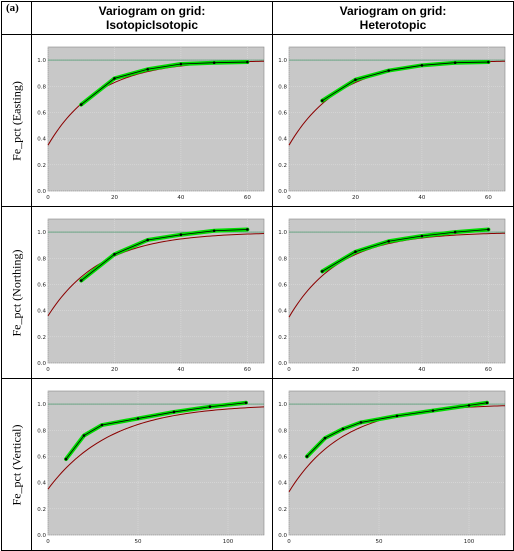 Image resolution: width=514 pixels, height=551 pixels. What do you see at coordinates (12, 8) in the screenshot?
I see `panel-label-text: (a)` at bounding box center [12, 8].